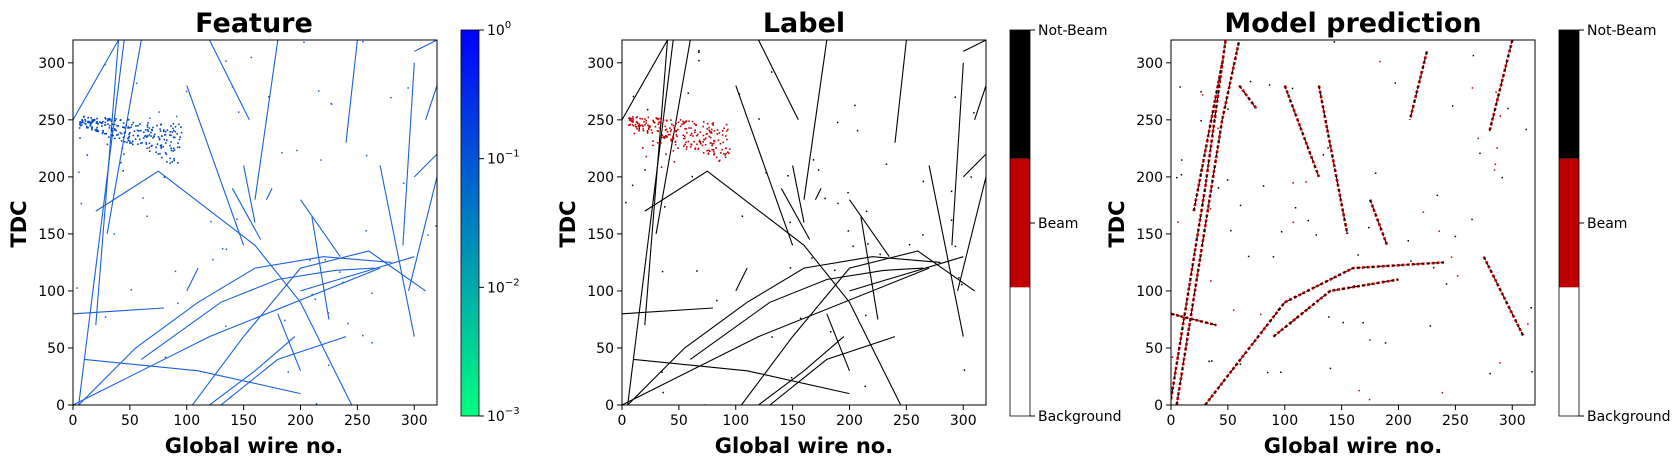 This screenshot has width=1675, height=464. I want to click on colorbar-tick-label: Beam, so click(1607, 224).